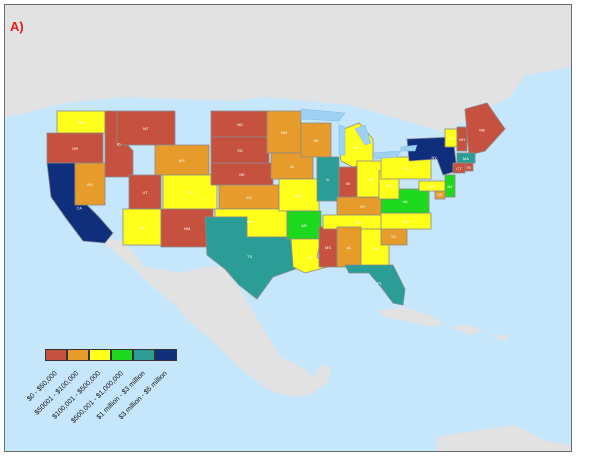 This screenshot has width=600, height=464. I want to click on state-label: WA, so click(81, 122).